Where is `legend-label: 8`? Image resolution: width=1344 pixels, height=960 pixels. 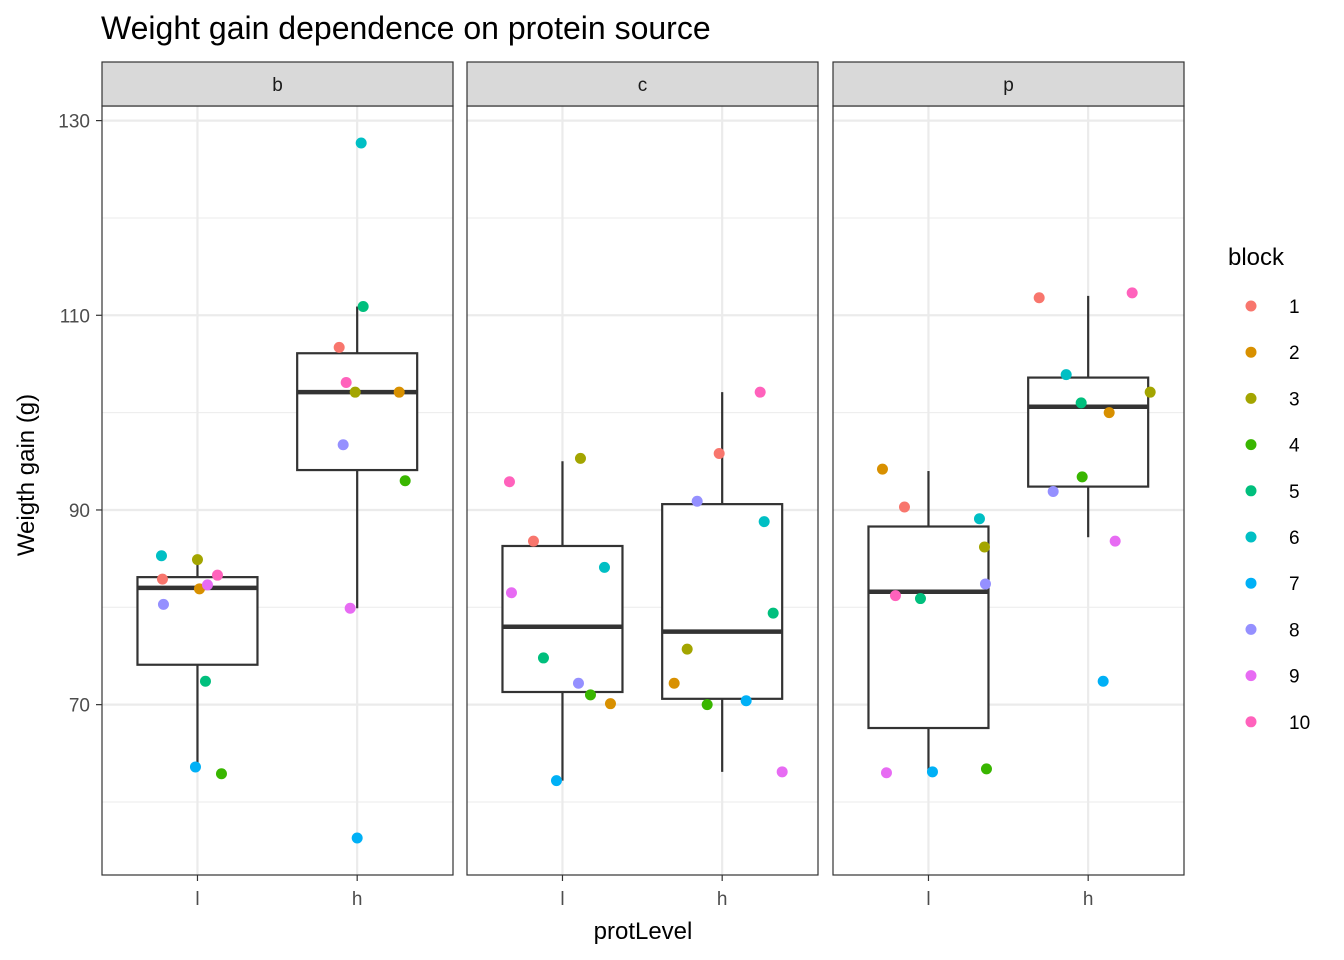 legend-label: 8 is located at coordinates (1294, 630).